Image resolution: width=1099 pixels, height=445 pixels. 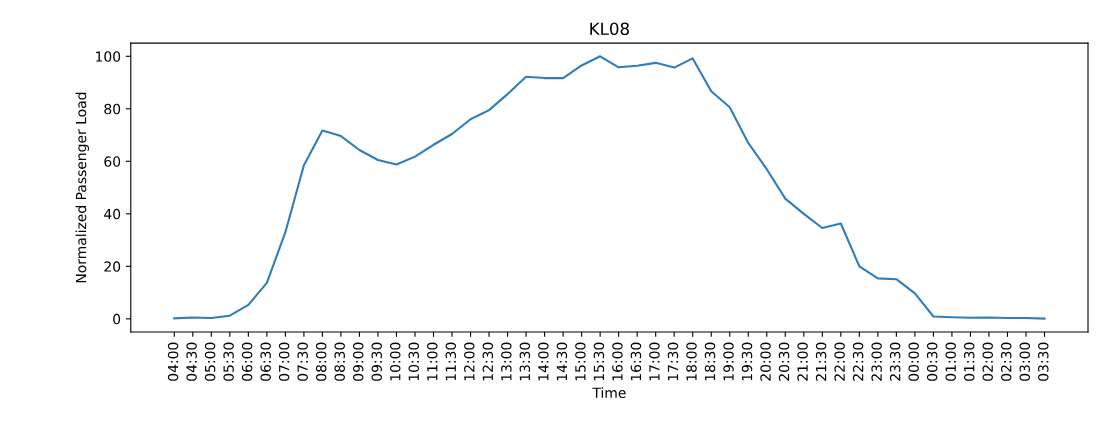 What do you see at coordinates (339, 361) in the screenshot?
I see `x-tick-label: 08:30` at bounding box center [339, 361].